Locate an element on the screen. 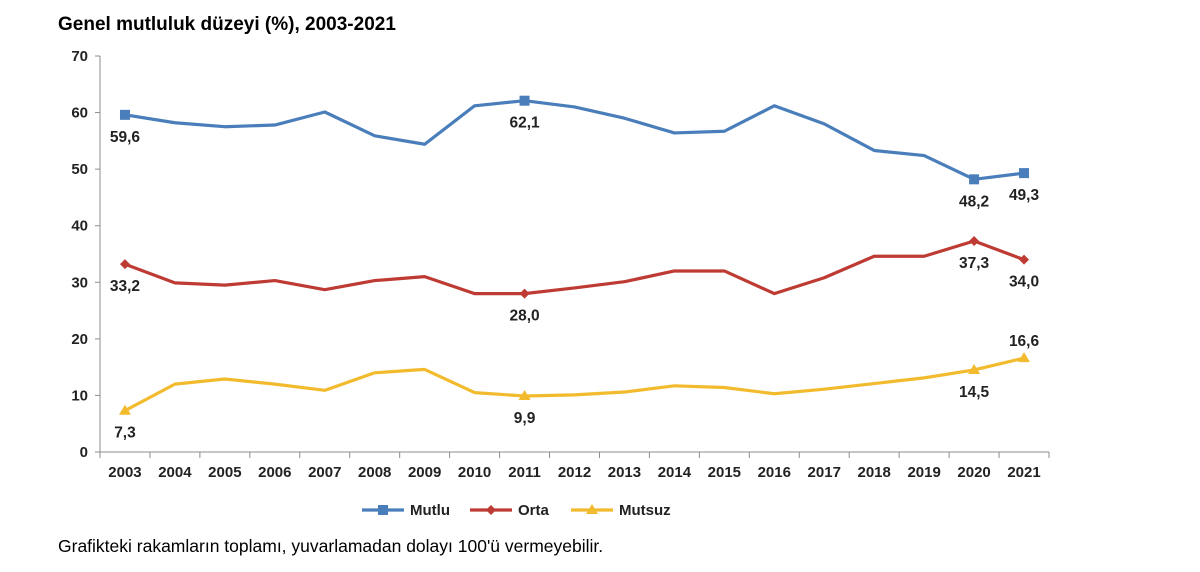 The width and height of the screenshot is (1200, 572). x-tick-label: 2009 is located at coordinates (424, 472).